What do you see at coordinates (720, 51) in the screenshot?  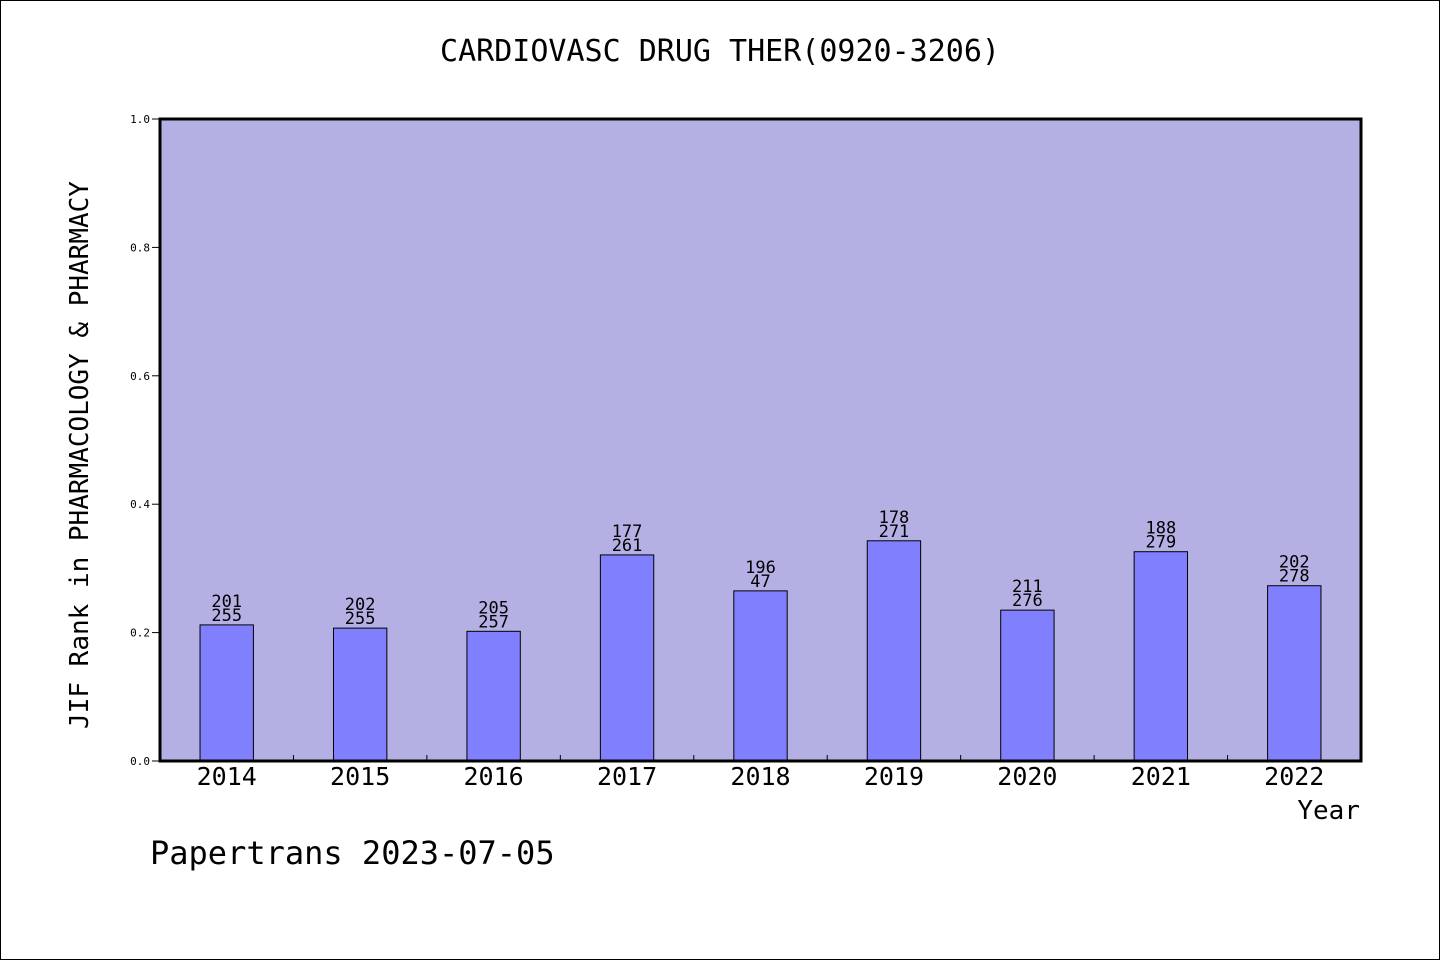 I see `chart-title: CARDIOVASC DRUG THER(0920-3206)` at bounding box center [720, 51].